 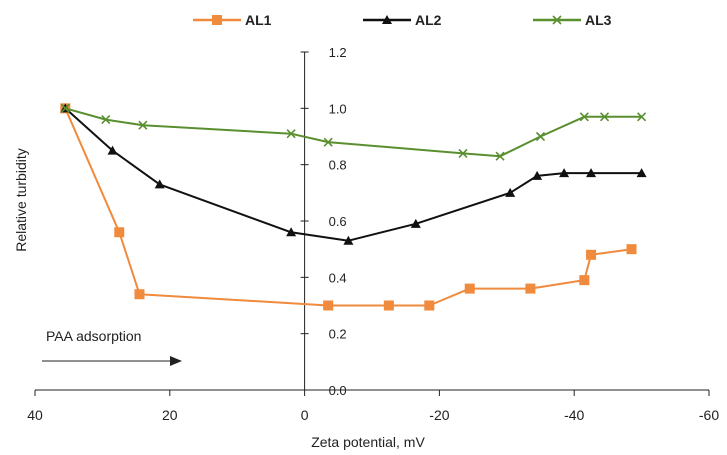 I want to click on x-tick-label: -60, so click(x=709, y=415).